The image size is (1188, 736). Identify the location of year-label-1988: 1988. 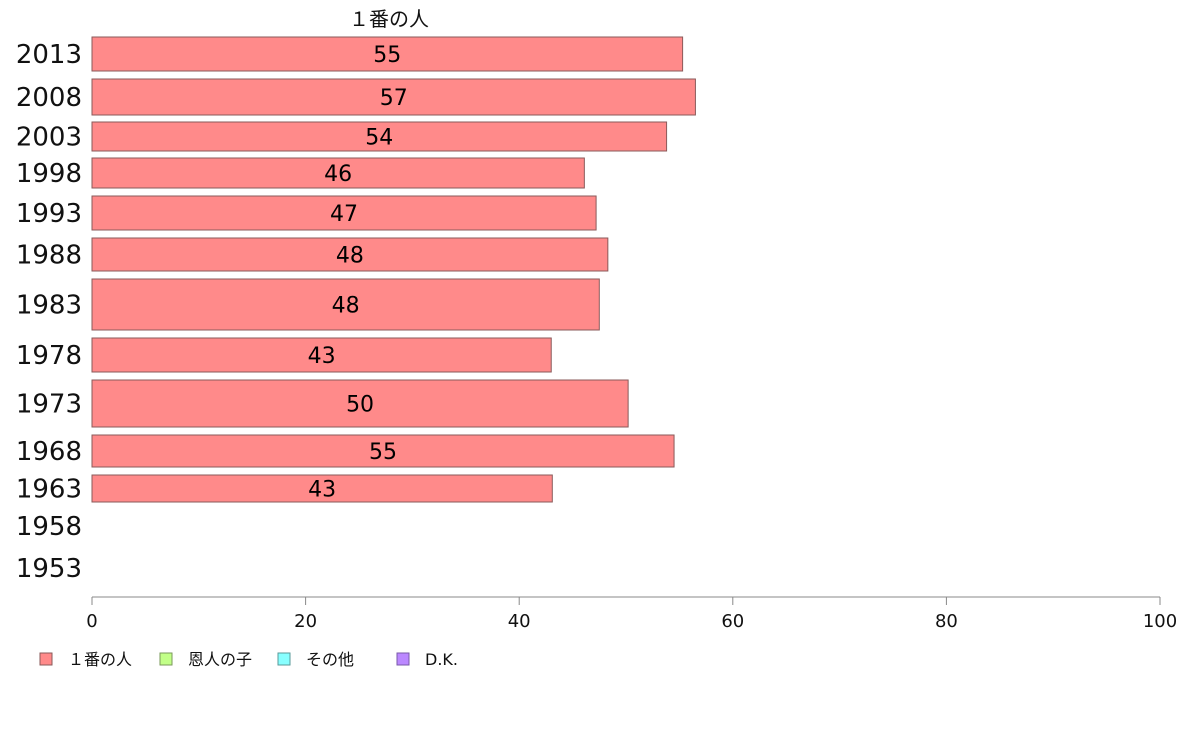
(49, 256).